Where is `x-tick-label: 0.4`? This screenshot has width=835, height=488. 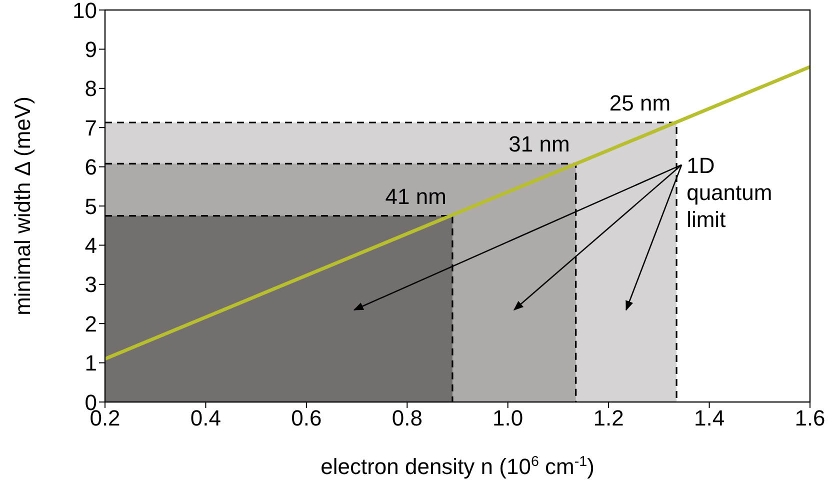
x-tick-label: 0.4 is located at coordinates (206, 418).